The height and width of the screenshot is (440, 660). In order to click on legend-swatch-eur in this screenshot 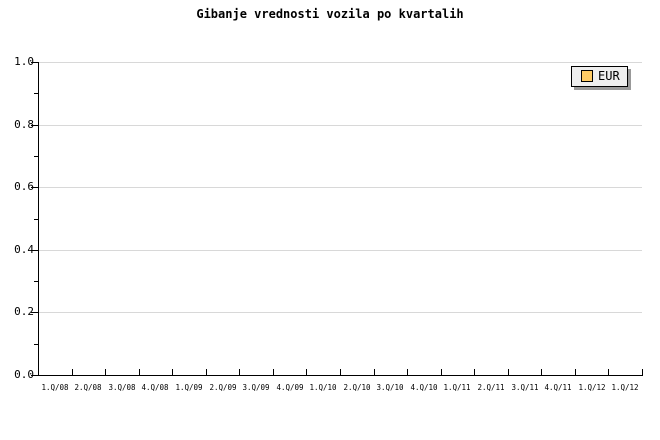, I will do `click(587, 76)`.